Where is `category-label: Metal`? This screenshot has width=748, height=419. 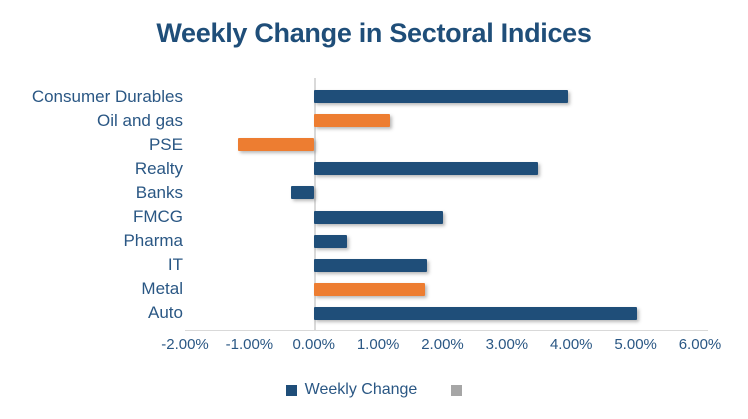 category-label: Metal is located at coordinates (162, 289).